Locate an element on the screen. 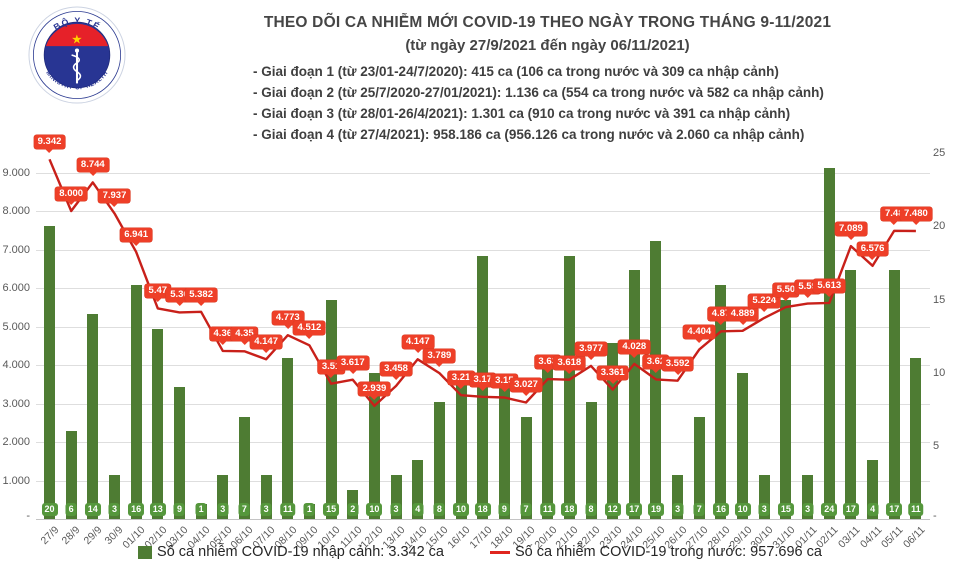 This screenshot has width=960, height=573. line-data-label: 4.36 is located at coordinates (223, 335).